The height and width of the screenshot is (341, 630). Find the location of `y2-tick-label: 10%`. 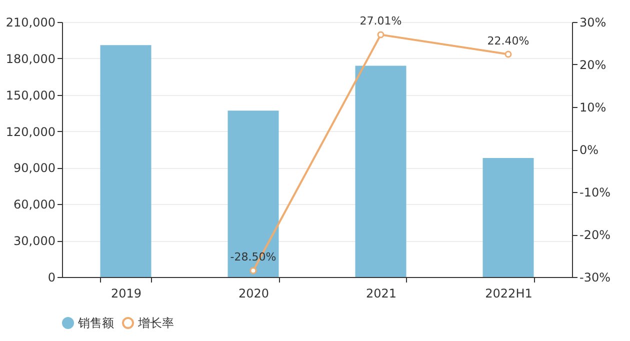

y2-tick-label: 10% is located at coordinates (593, 107).